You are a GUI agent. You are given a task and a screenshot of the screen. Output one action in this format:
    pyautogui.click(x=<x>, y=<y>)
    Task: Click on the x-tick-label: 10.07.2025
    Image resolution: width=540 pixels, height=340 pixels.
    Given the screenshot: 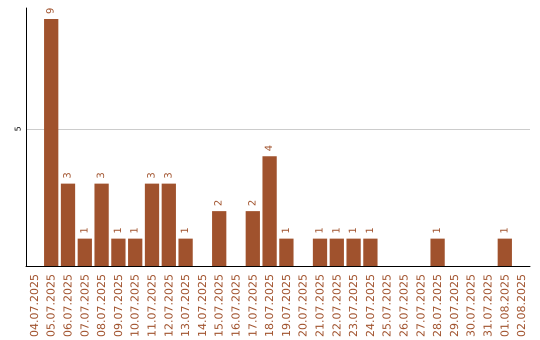 What is the action you would take?
    pyautogui.click(x=135, y=306)
    